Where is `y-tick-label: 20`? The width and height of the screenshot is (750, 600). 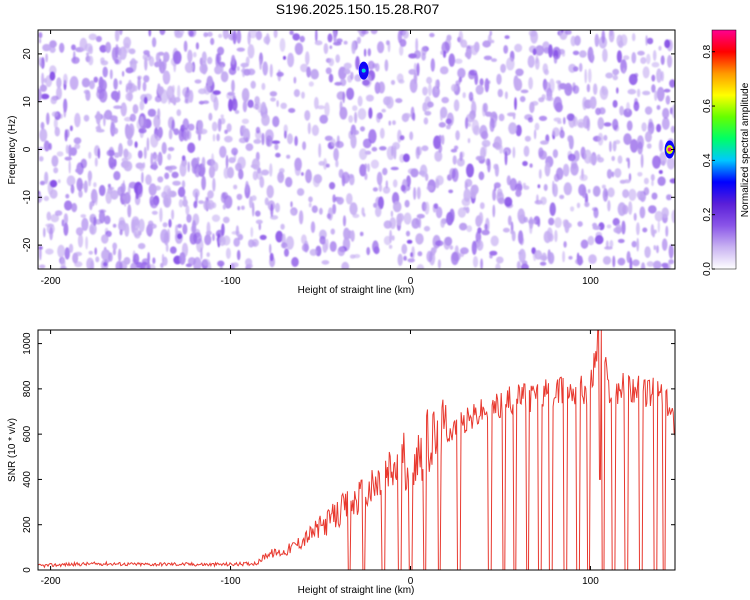
y-tick-label: 20 is located at coordinates (27, 54).